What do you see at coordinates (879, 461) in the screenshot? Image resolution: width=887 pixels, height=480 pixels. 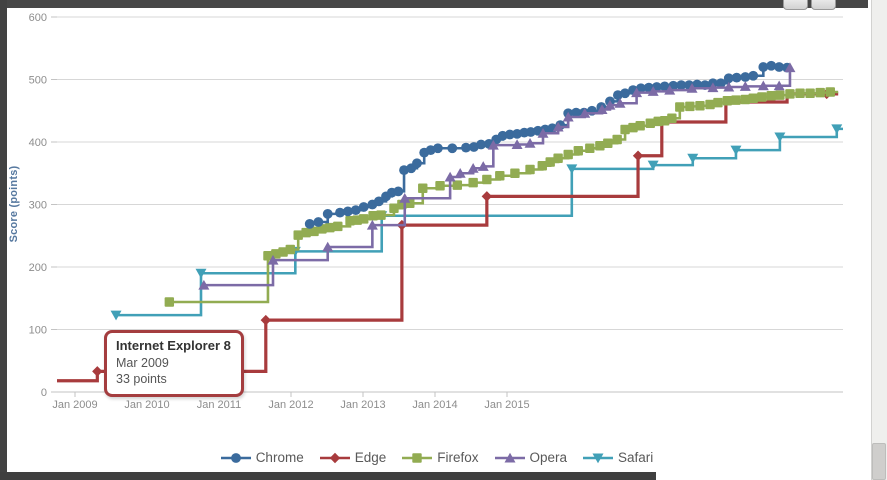 I see `scrollbar-thumb` at bounding box center [879, 461].